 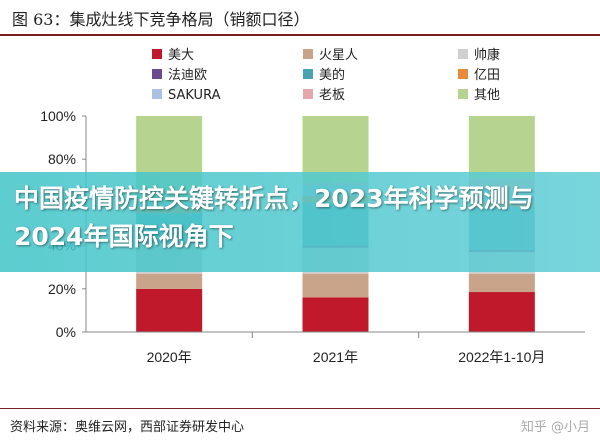 What do you see at coordinates (66, 332) in the screenshot?
I see `y-tick-label: 0%` at bounding box center [66, 332].